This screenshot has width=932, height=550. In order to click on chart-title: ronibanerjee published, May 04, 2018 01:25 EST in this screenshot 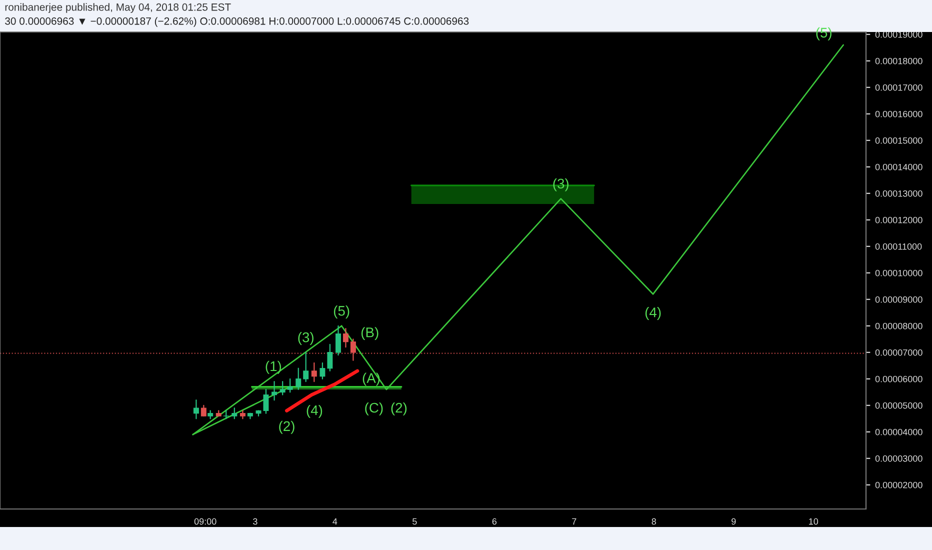, I will do `click(118, 8)`.